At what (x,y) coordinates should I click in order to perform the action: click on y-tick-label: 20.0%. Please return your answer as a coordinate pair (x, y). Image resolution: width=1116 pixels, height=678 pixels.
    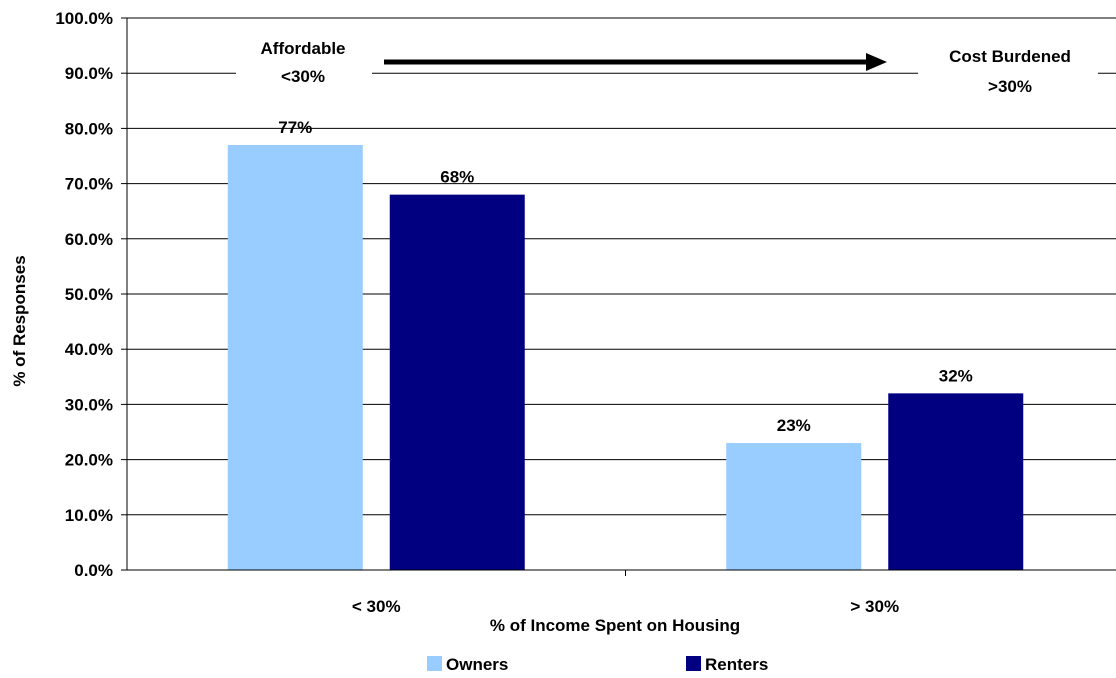
    Looking at the image, I should click on (89, 460).